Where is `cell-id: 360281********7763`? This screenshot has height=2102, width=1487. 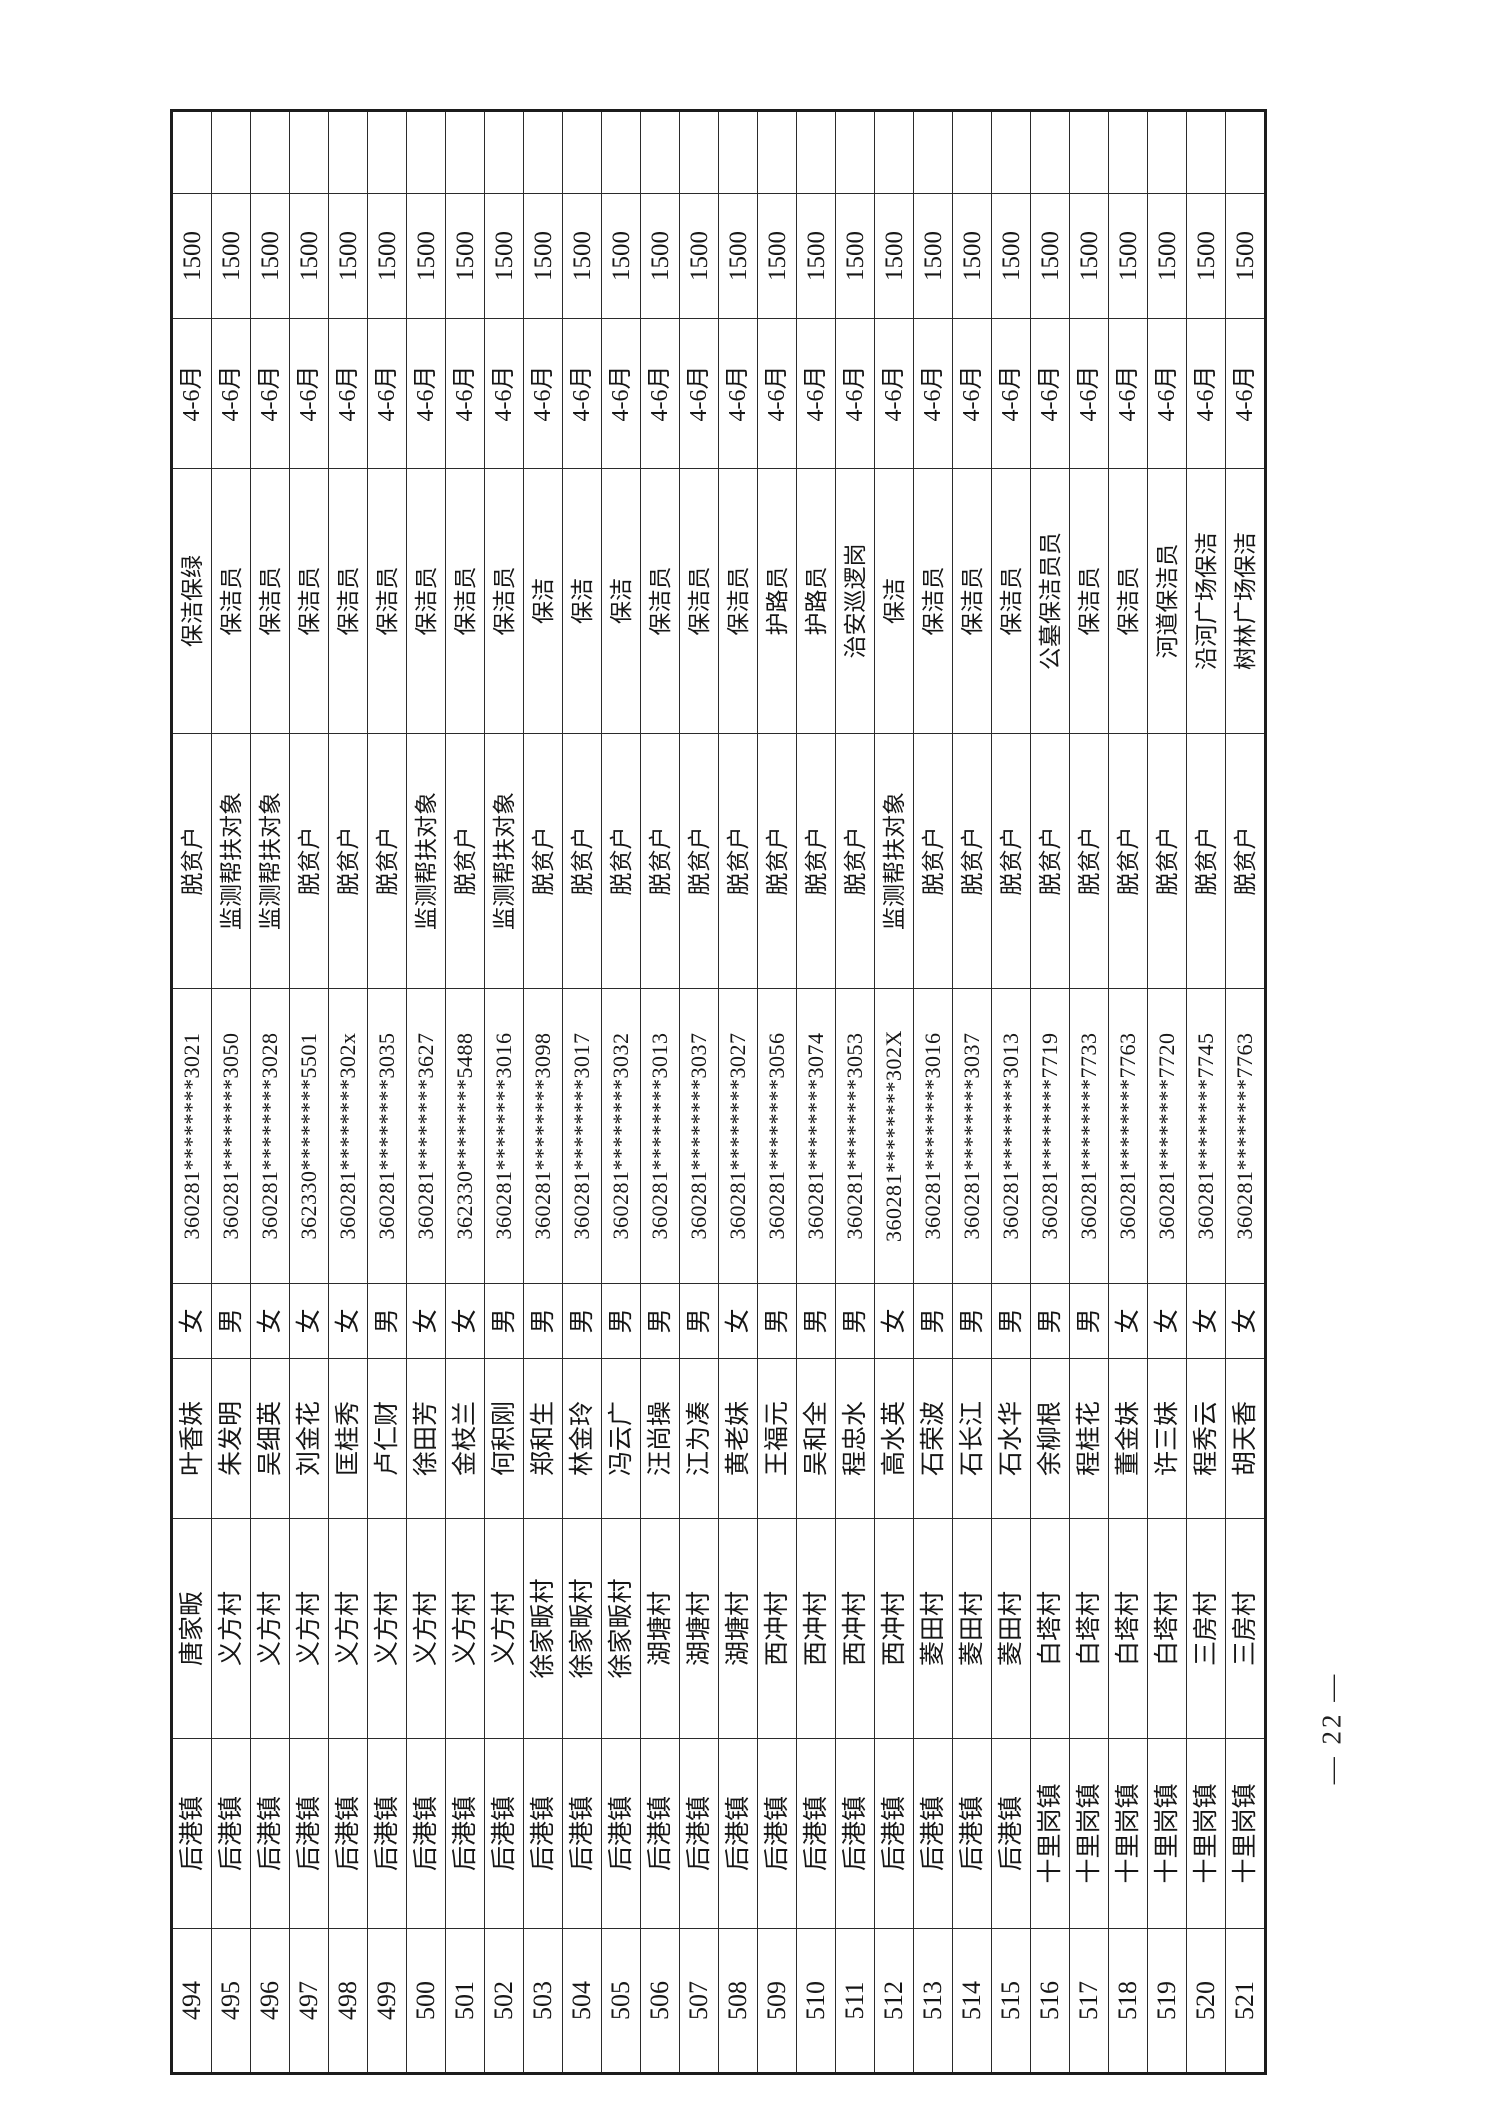
cell-id: 360281********7763 is located at coordinates (1128, 1136).